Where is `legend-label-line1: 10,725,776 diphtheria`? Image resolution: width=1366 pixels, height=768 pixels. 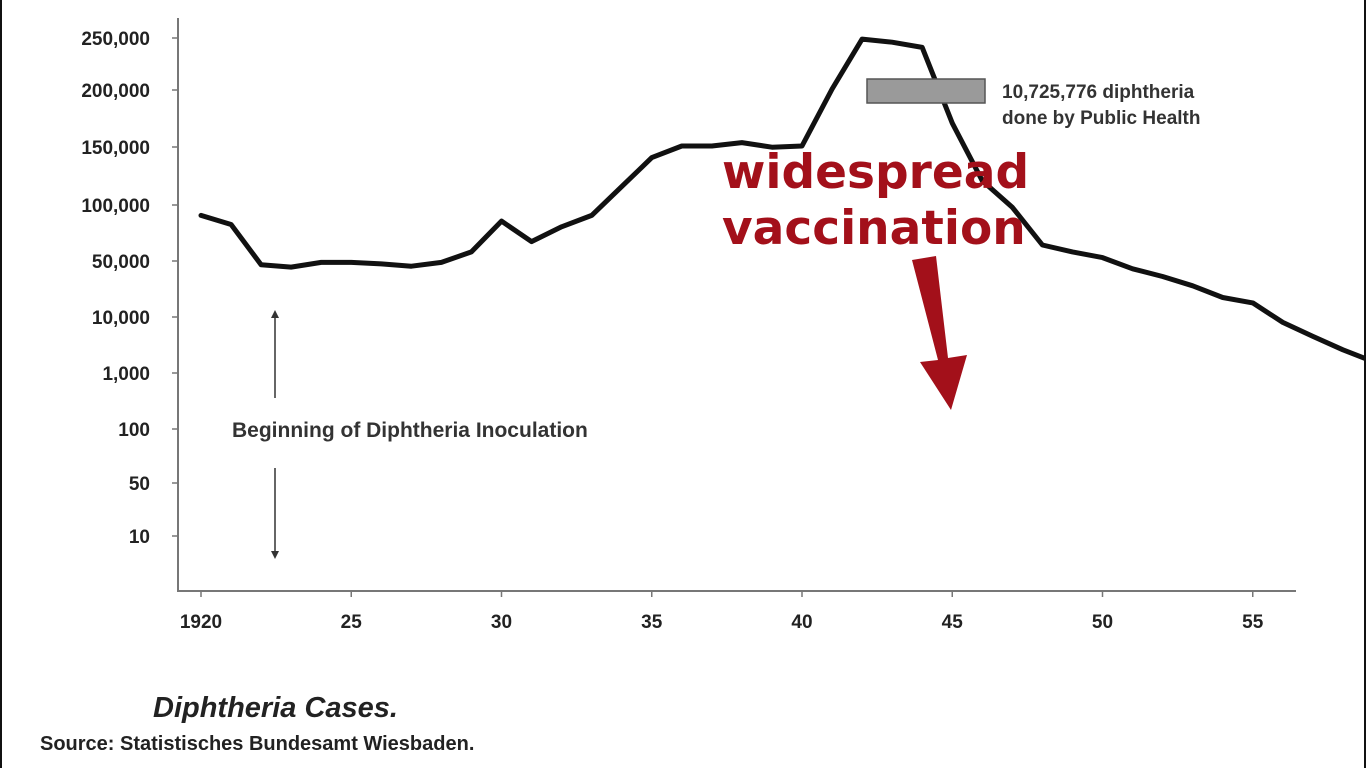
legend-label-line1: 10,725,776 diphtheria is located at coordinates (1098, 92).